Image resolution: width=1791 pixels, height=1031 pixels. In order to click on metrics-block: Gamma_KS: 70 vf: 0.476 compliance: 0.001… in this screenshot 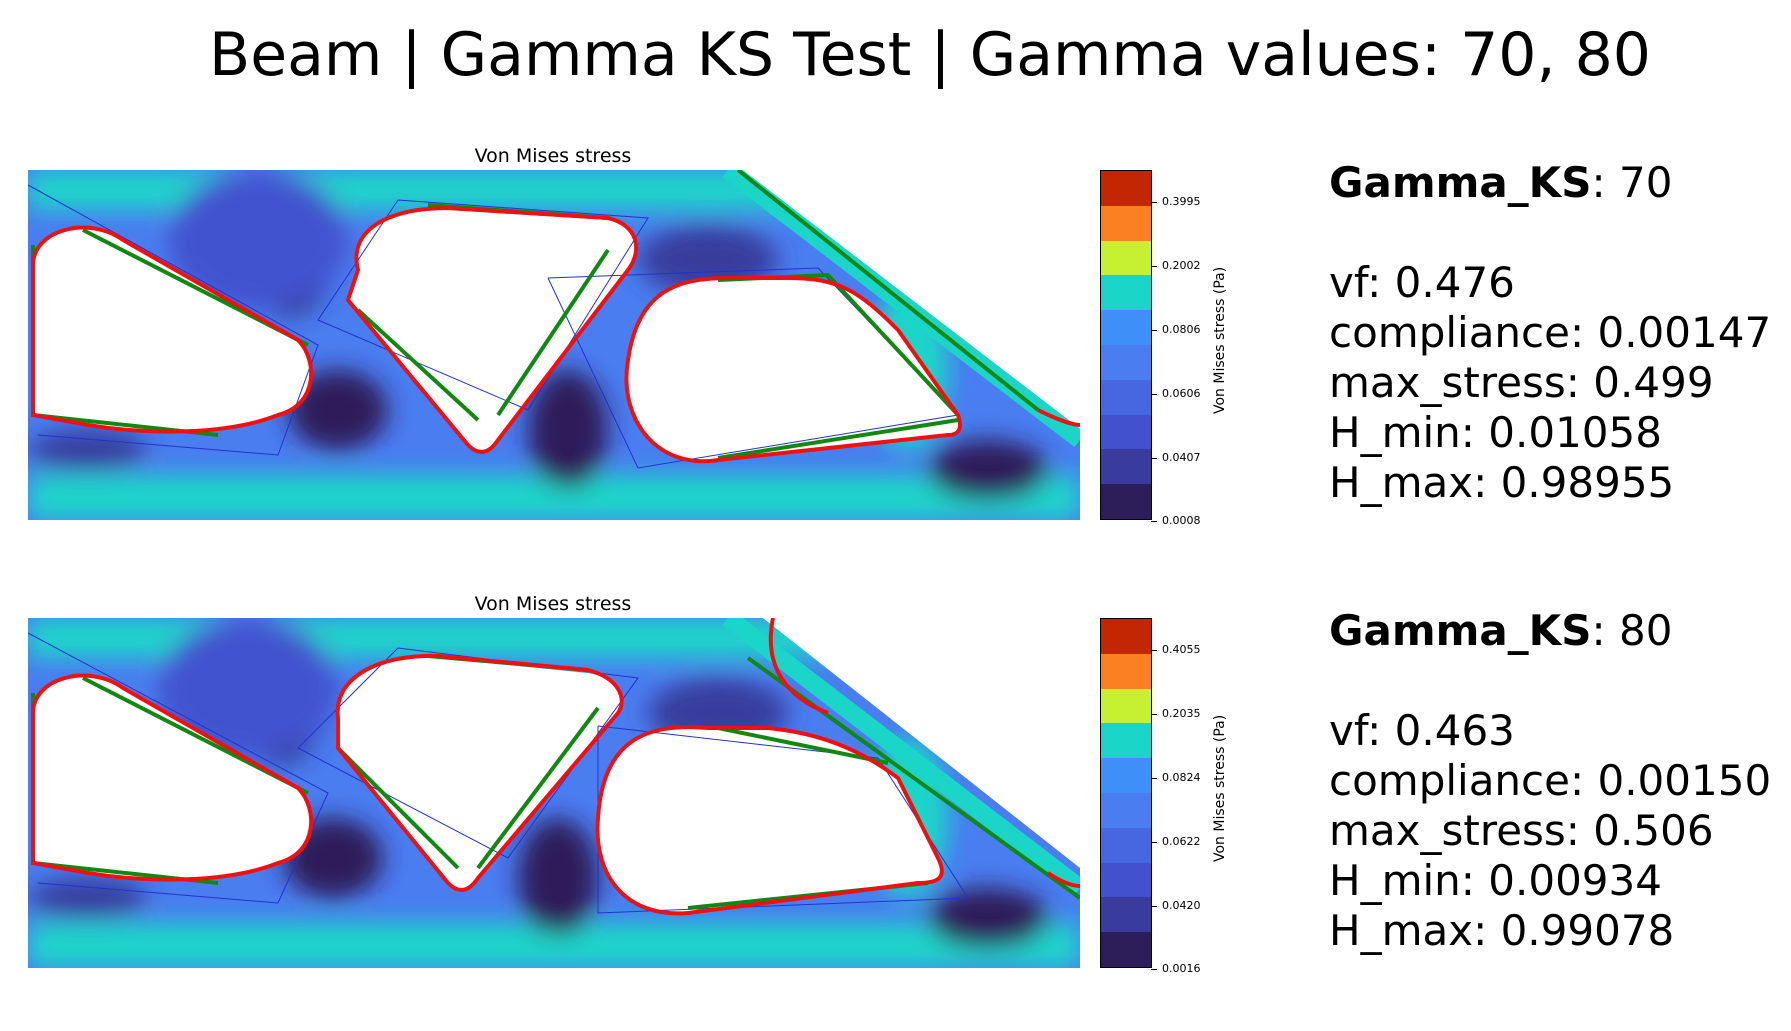, I will do `click(1550, 333)`.